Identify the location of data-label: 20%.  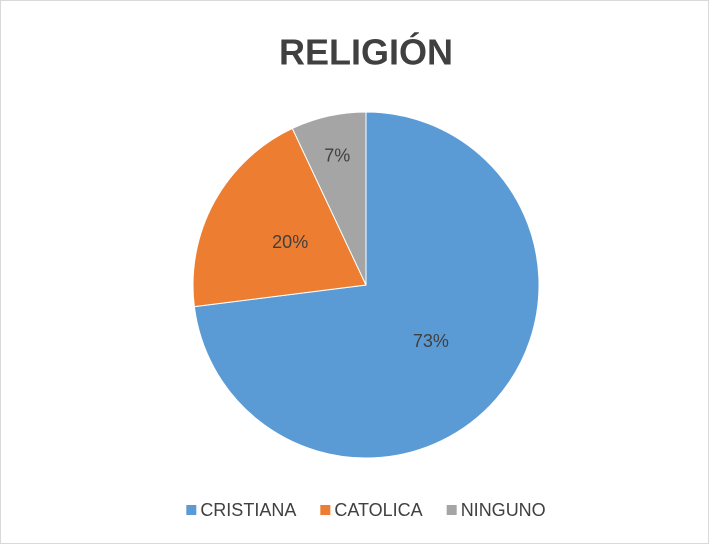
(290, 242).